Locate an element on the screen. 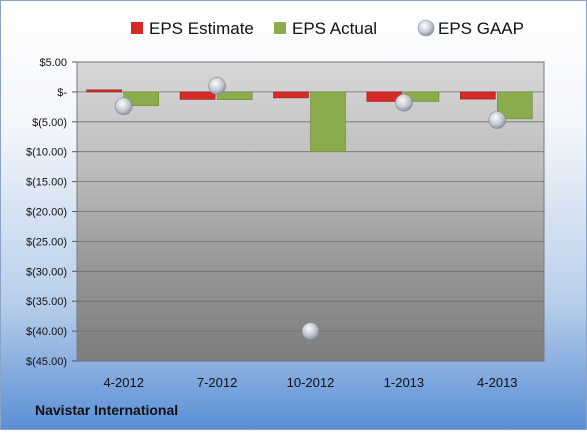 This screenshot has width=587, height=434. x-axis: 4-2012 7-2012 10-2012 1-2013 4-2013 is located at coordinates (310, 382).